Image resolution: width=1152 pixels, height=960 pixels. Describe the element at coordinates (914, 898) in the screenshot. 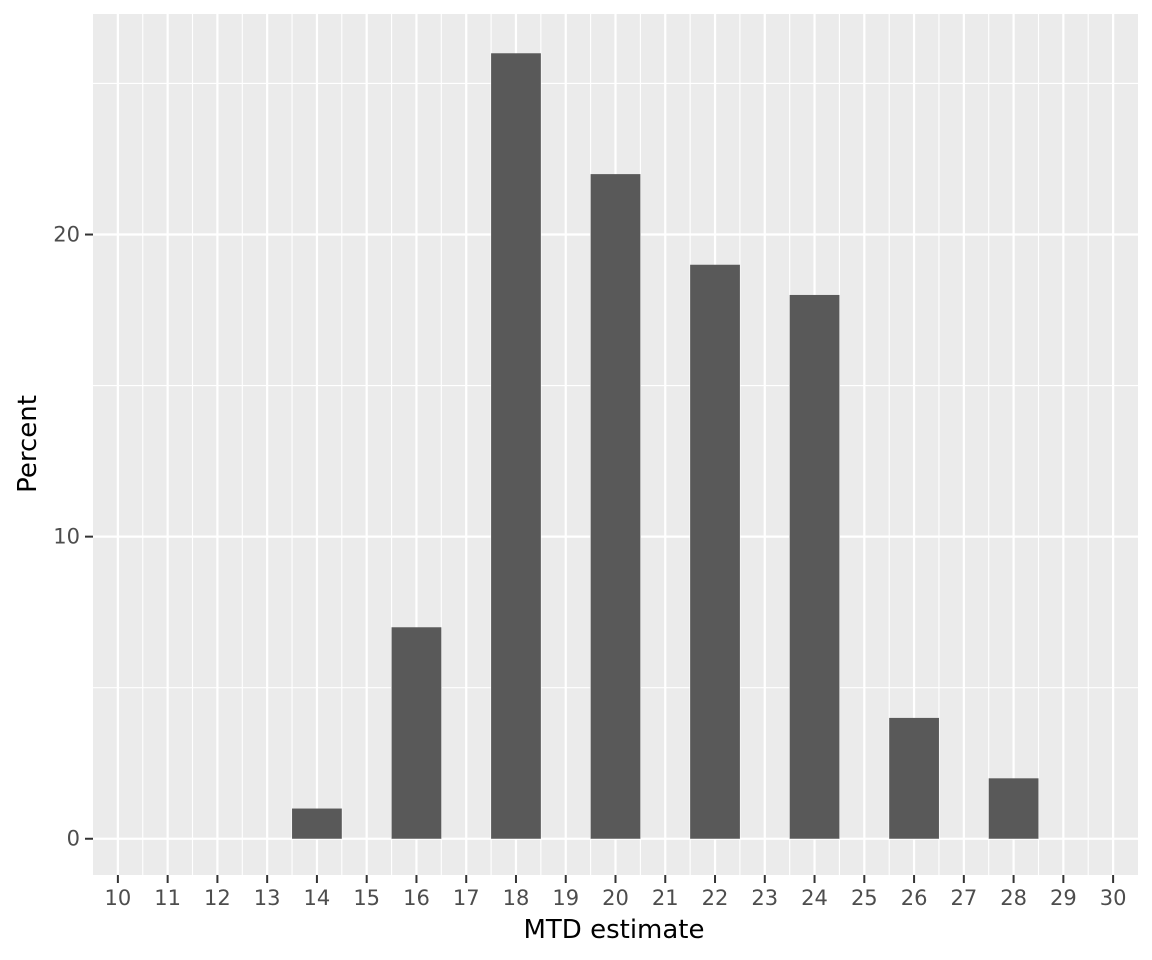

I see `x-tick-label: 26` at that location.